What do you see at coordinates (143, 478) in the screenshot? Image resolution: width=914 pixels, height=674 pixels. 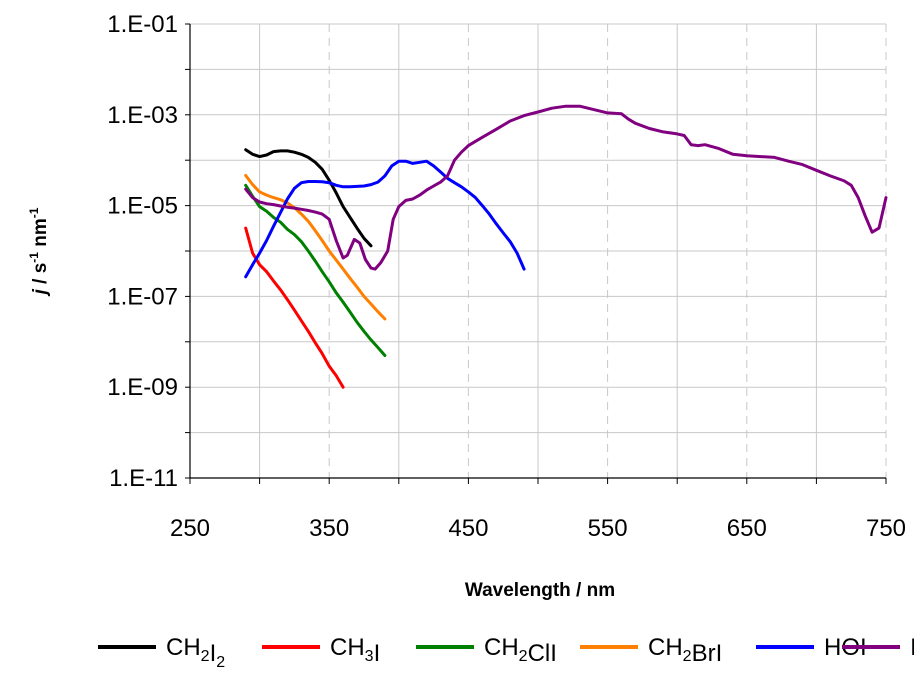 I see `y-tick-label: 1.E-11` at bounding box center [143, 478].